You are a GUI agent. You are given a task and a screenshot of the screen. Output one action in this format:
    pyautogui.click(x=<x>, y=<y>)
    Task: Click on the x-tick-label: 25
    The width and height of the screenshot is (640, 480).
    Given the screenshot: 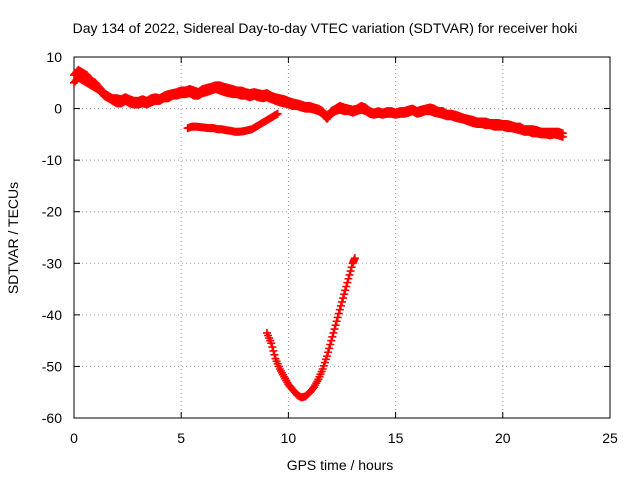 What is the action you would take?
    pyautogui.click(x=610, y=438)
    